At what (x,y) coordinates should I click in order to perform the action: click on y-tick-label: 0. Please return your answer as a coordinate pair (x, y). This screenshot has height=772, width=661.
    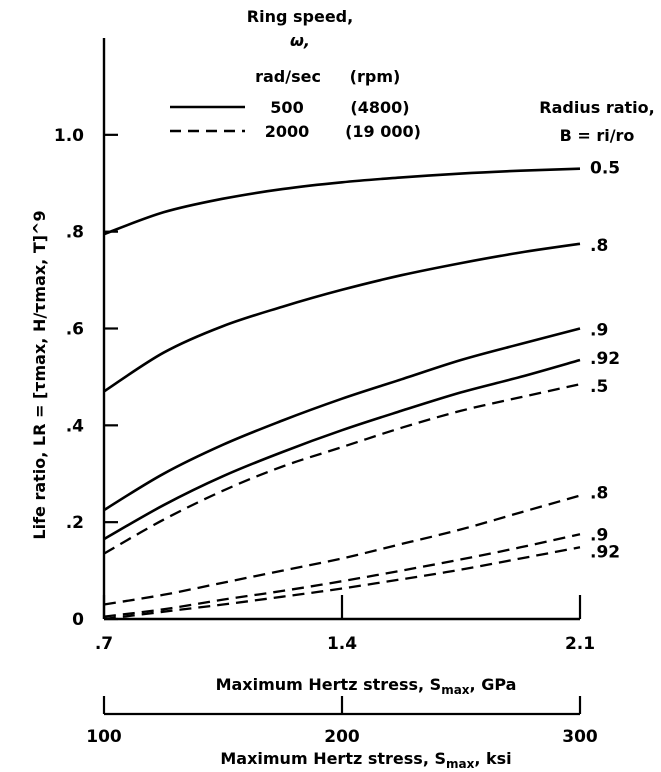
    Looking at the image, I should click on (78, 620).